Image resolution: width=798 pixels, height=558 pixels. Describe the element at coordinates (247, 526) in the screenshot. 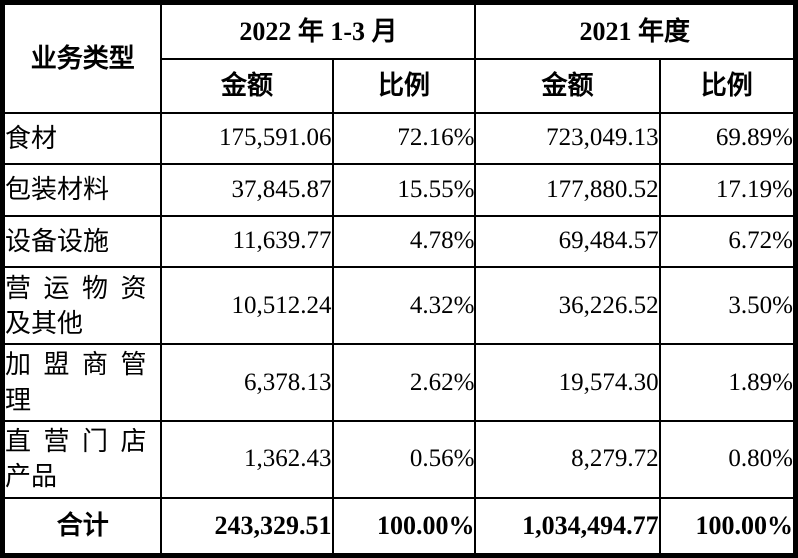

I see `total-amount-2022-cell: 243,329.51` at that location.